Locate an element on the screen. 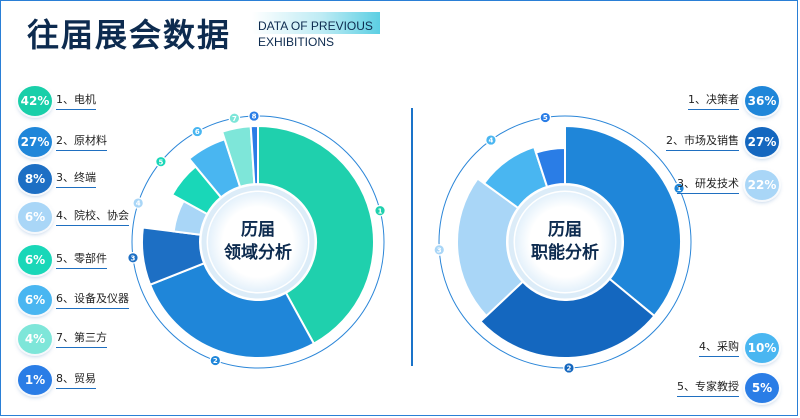 The width and height of the screenshot is (800, 418). subtitle-highlight is located at coordinates (316, 23).